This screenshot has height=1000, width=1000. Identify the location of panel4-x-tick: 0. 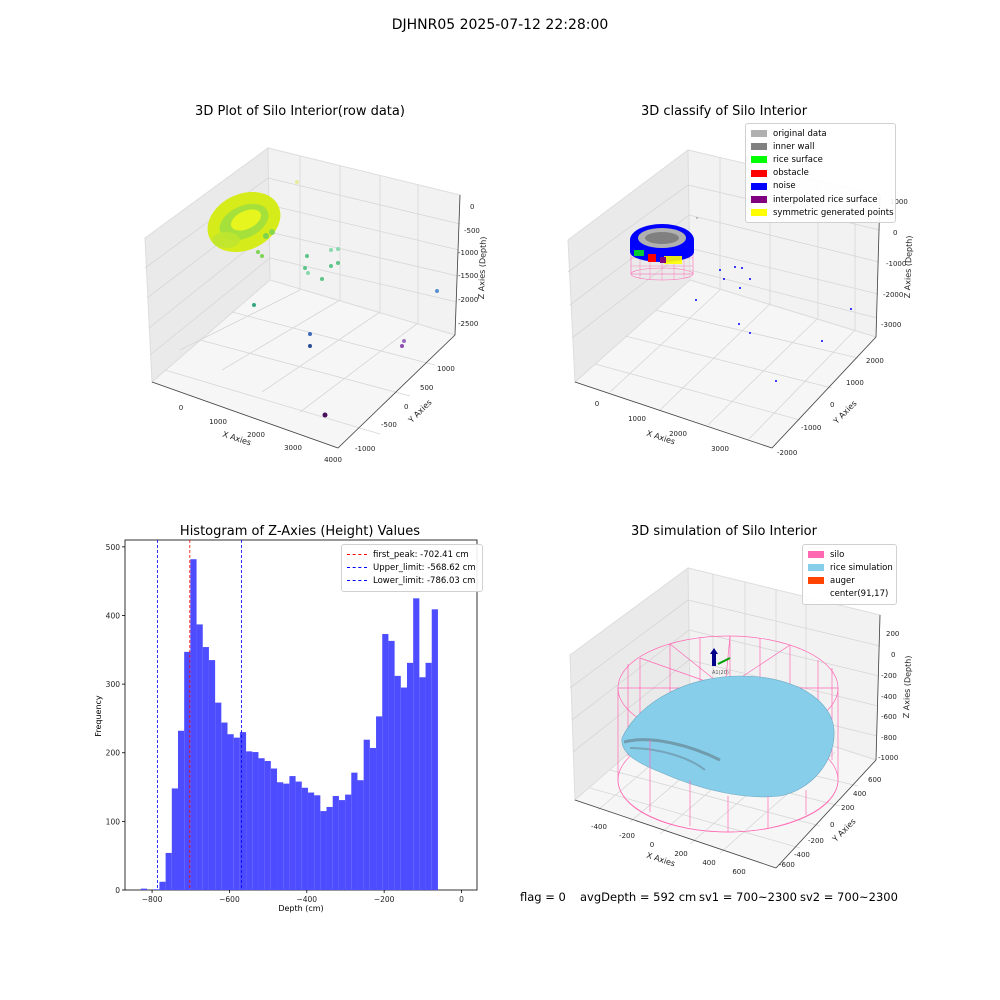
(652, 845).